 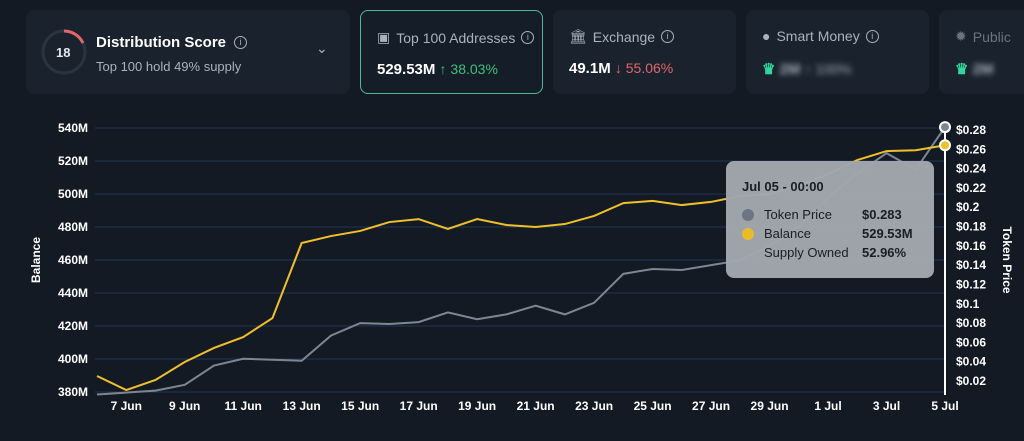 I want to click on balance-dot-icon, so click(x=748, y=233).